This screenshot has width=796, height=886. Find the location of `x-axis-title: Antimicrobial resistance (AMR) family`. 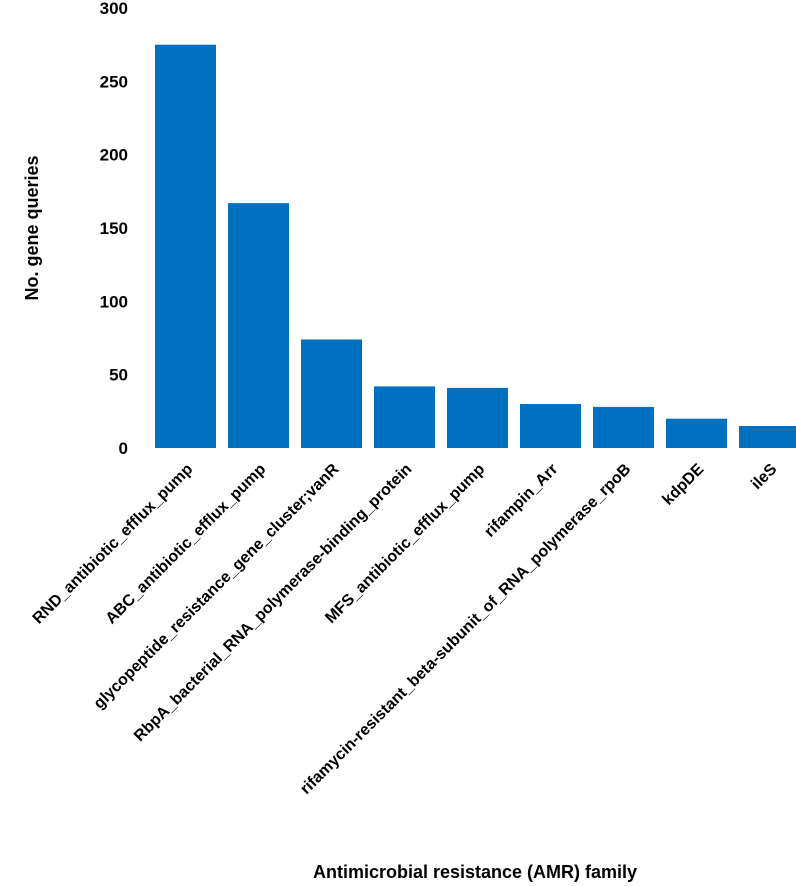

x-axis-title: Antimicrobial resistance (AMR) family is located at coordinates (475, 872).